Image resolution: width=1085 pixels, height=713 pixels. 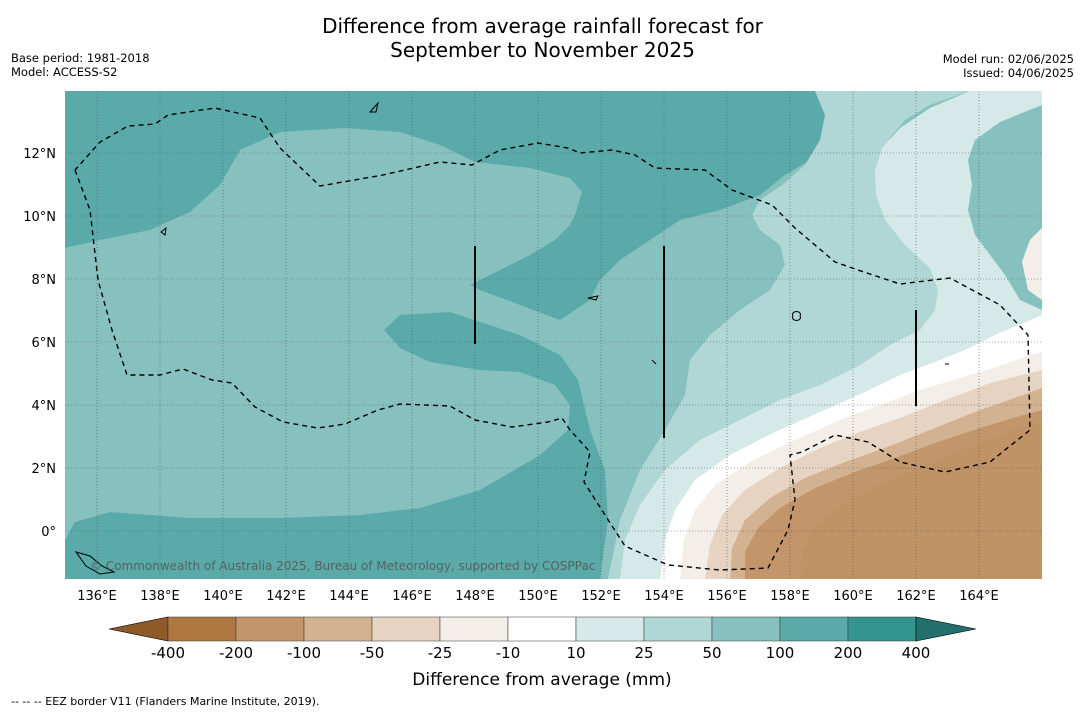 I want to click on colorbar-extend-low, so click(x=138, y=629).